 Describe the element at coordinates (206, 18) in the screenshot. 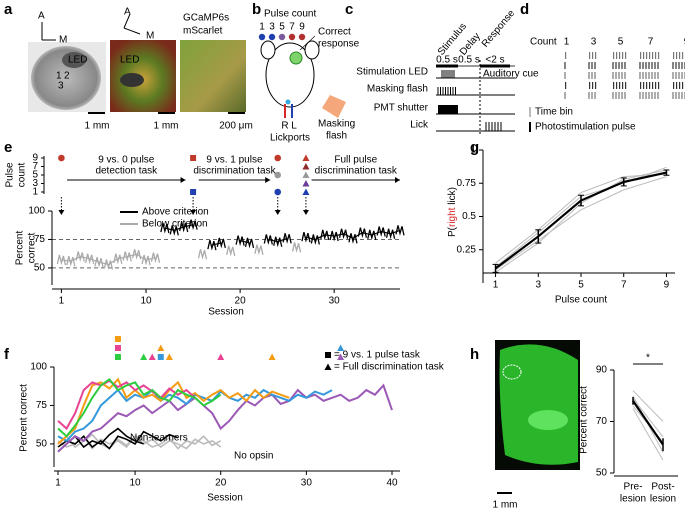

I see `channel-label: GCaMP6s` at that location.